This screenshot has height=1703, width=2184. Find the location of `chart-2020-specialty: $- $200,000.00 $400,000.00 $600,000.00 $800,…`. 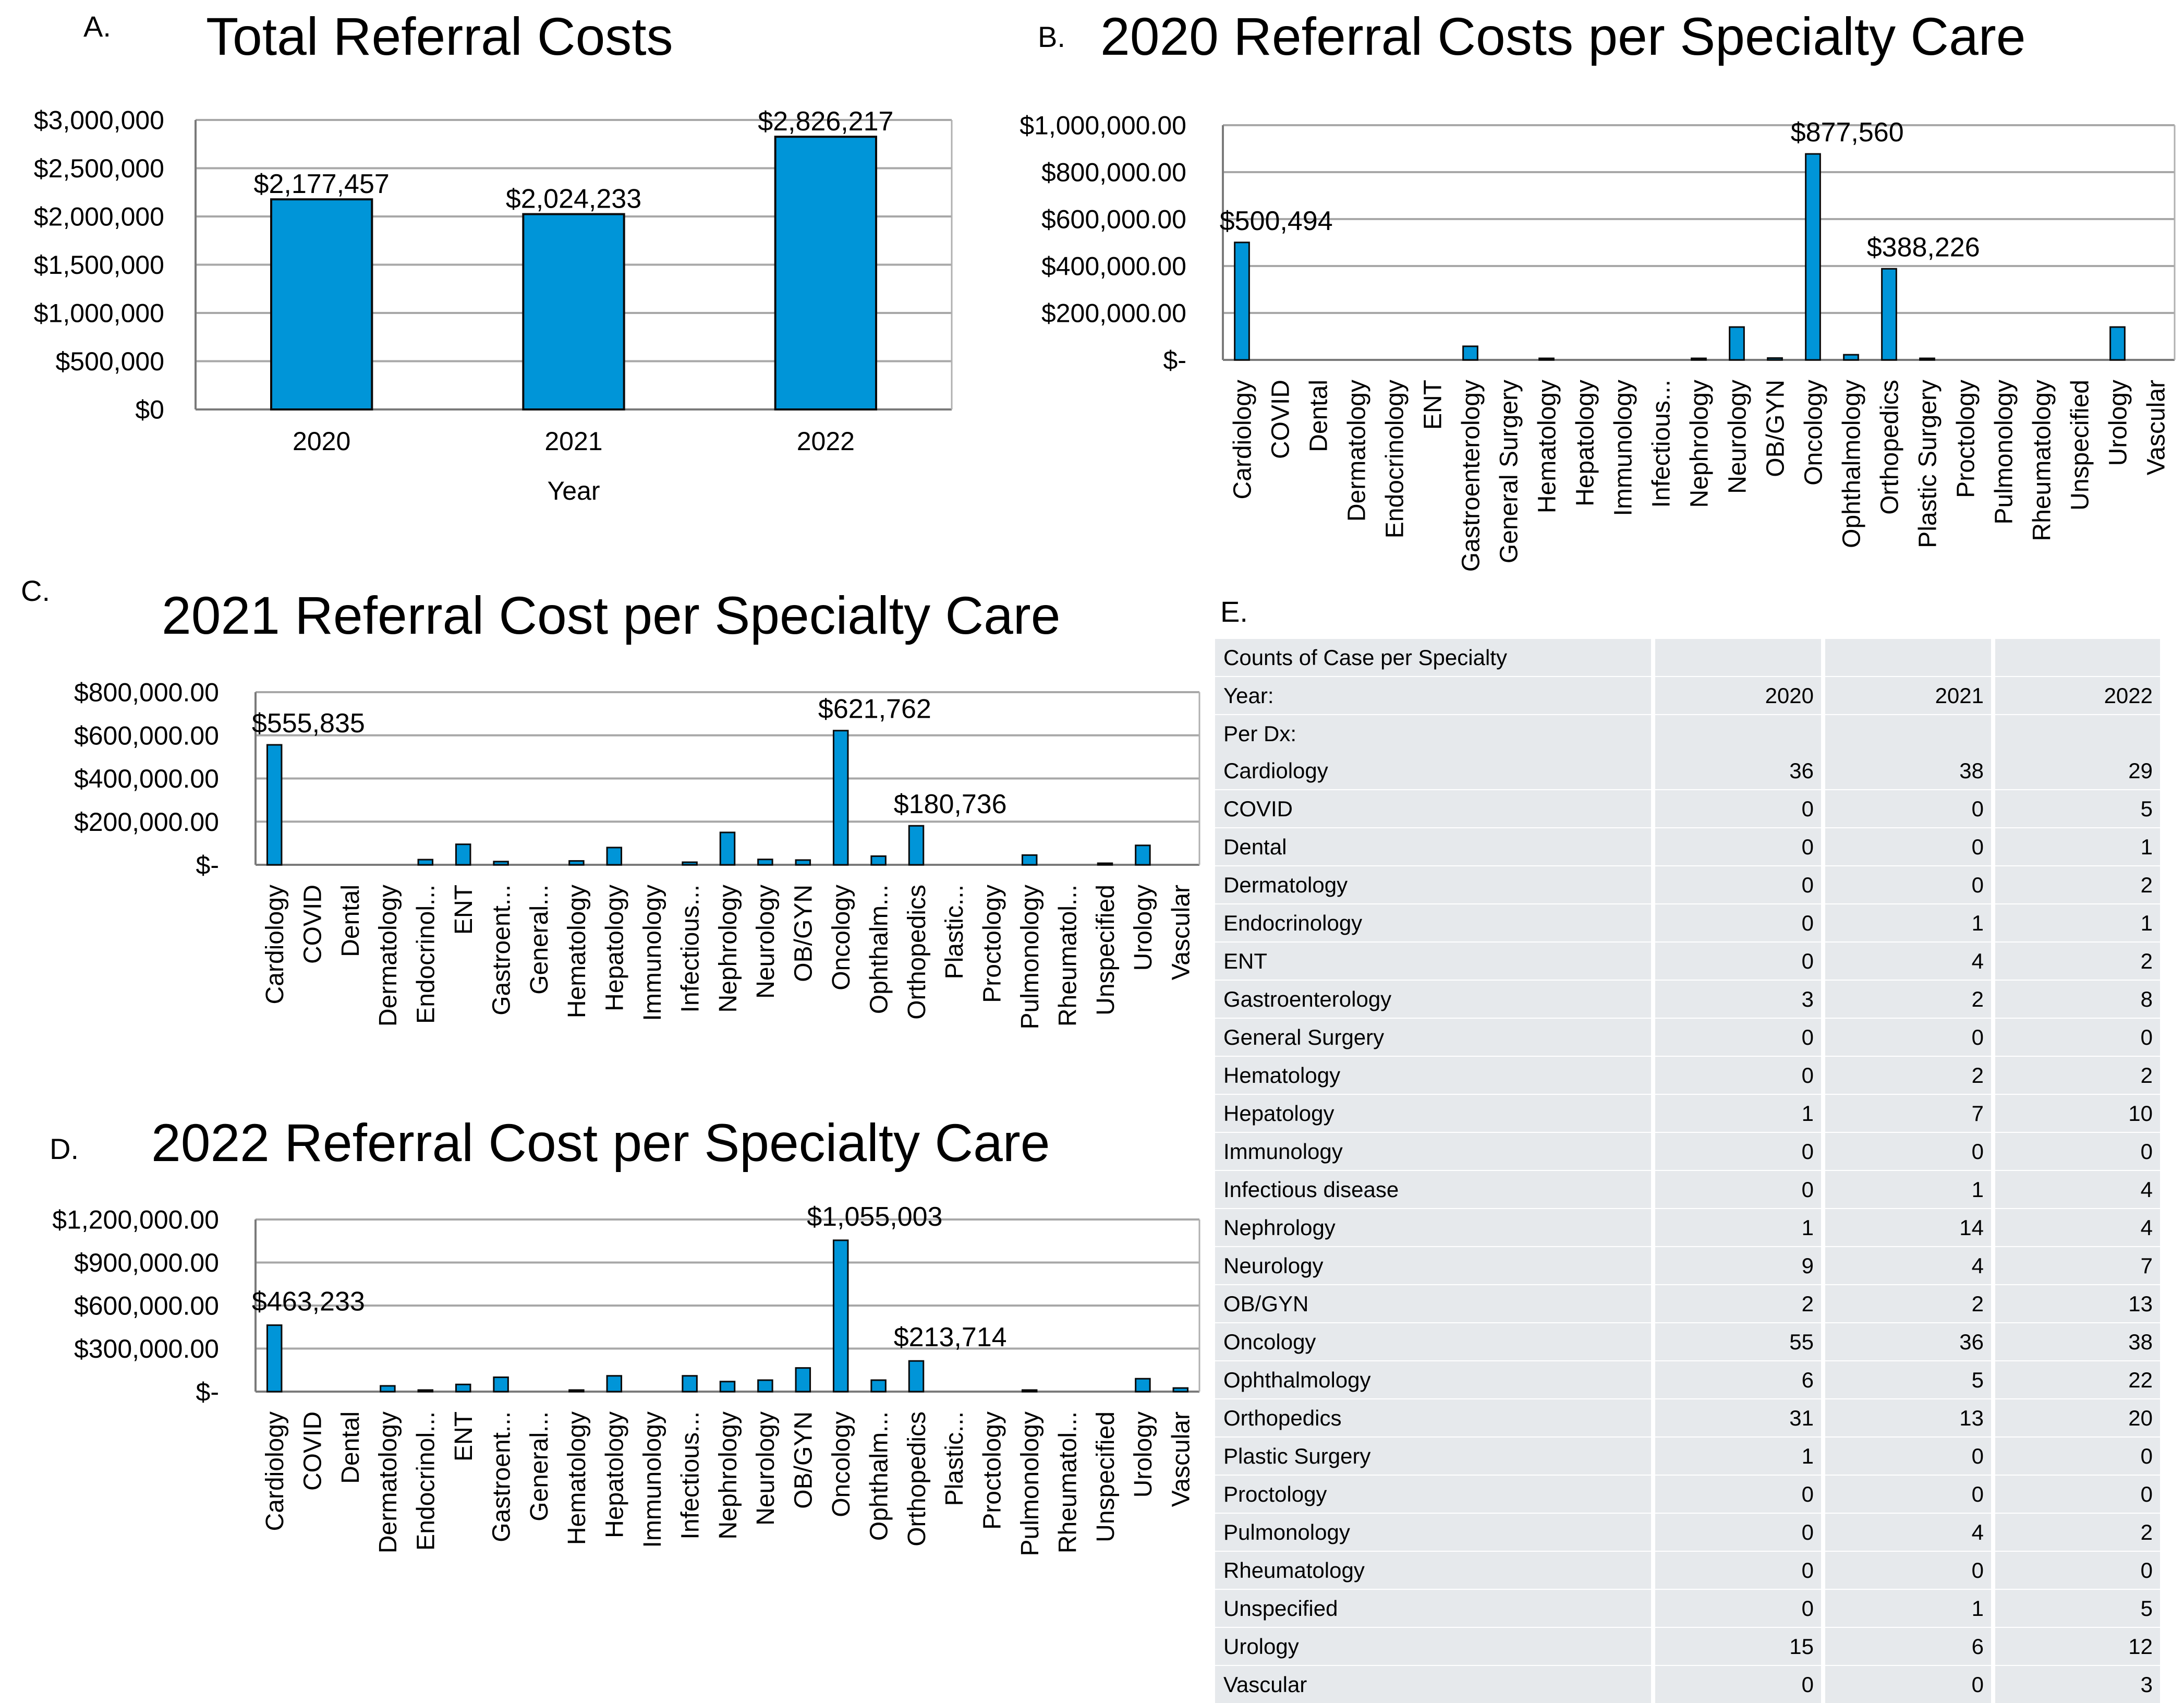

chart-2020-specialty: $- $200,000.00 $400,000.00 $600,000.00 $800,… is located at coordinates (1598, 342).